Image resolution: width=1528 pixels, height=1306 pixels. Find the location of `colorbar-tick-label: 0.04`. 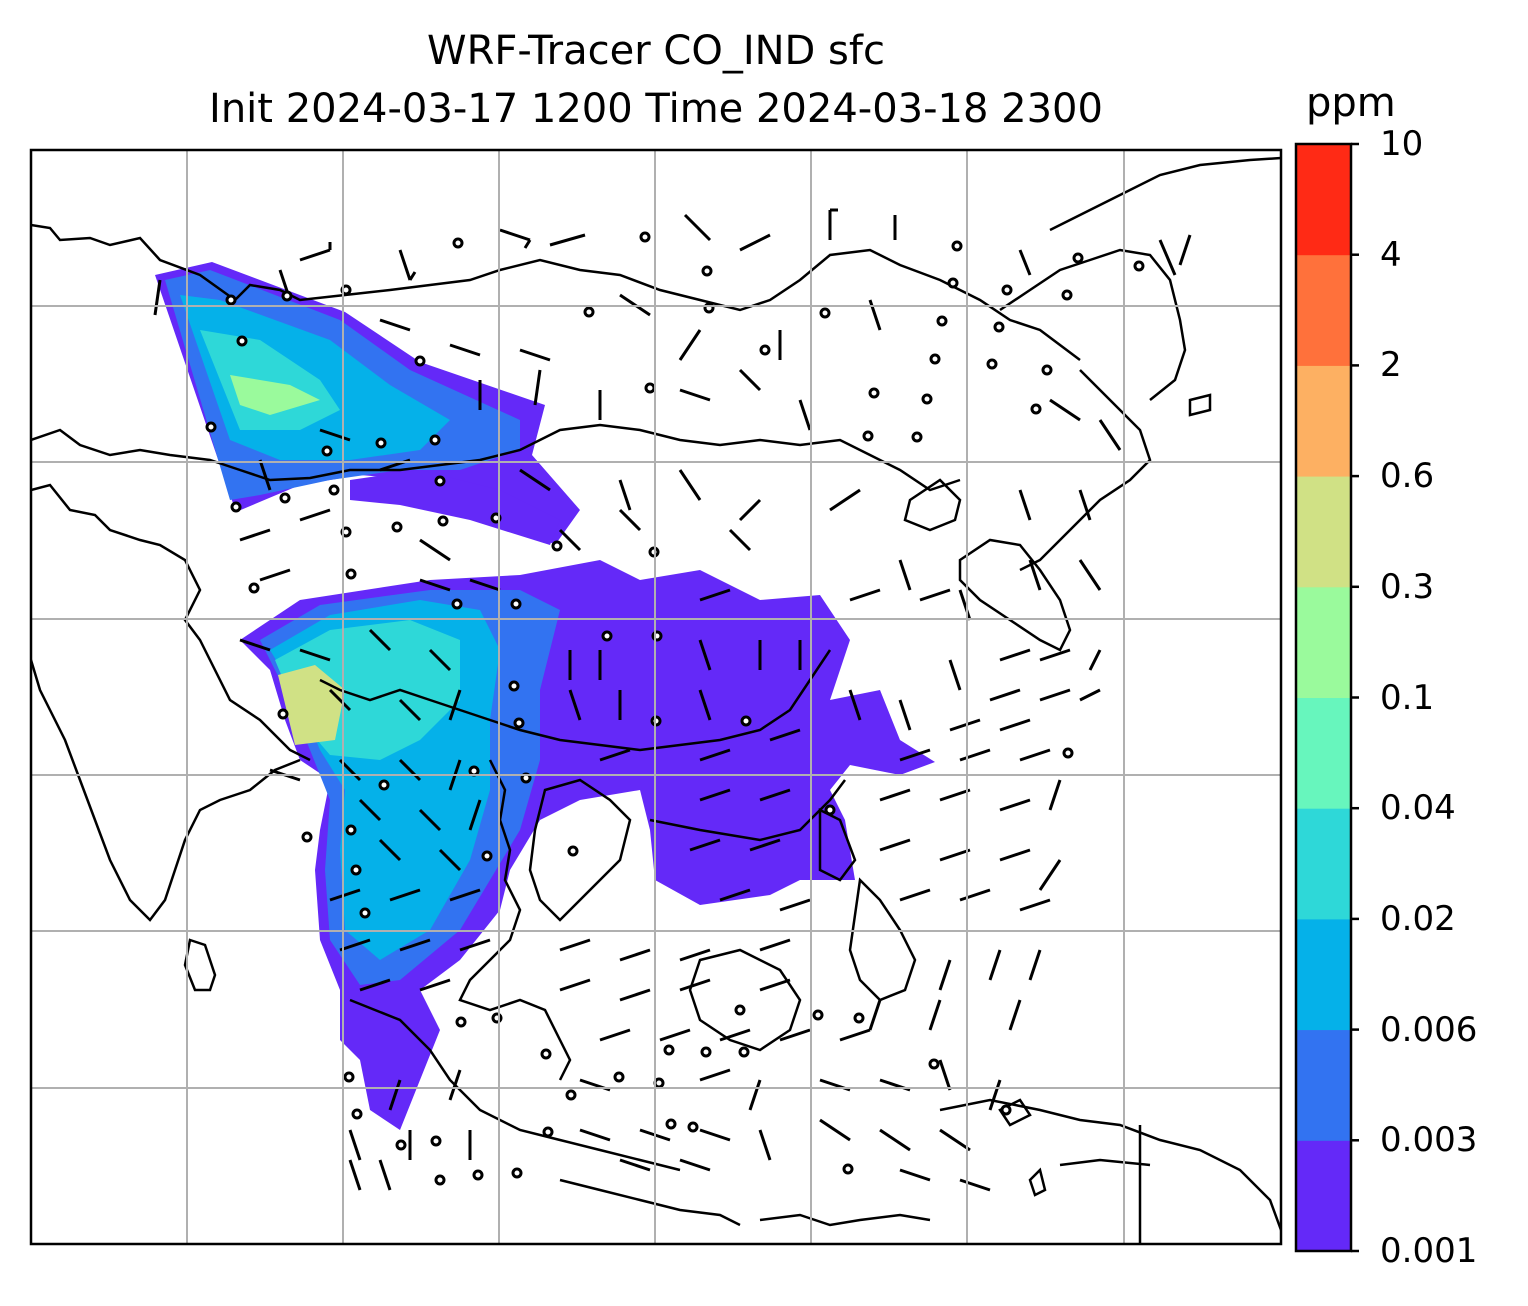

colorbar-tick-label: 0.04 is located at coordinates (1418, 808).